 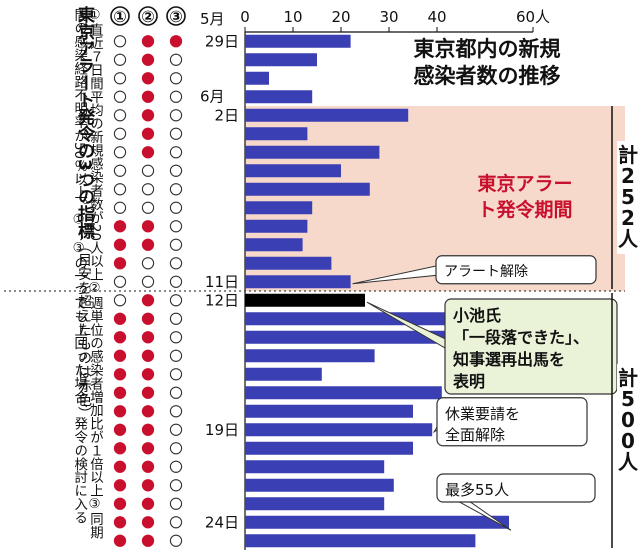 I want to click on date-label: 29日, so click(x=222, y=41).